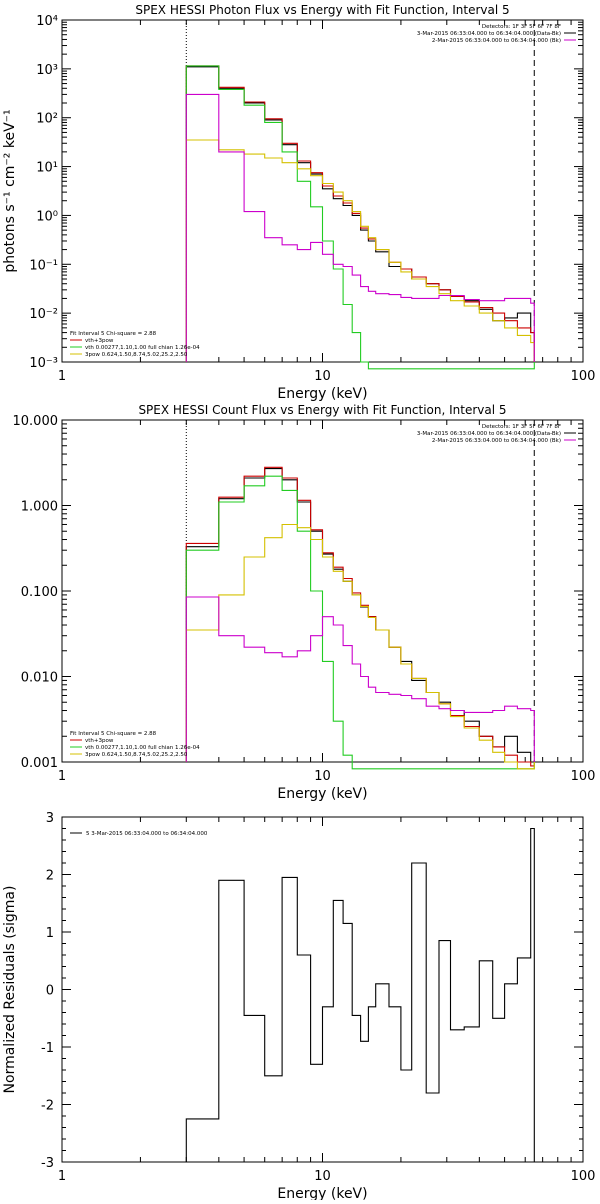 Image resolution: width=600 pixels, height=1204 pixels. I want to click on y-tick-label-2: 3, so click(50, 818).